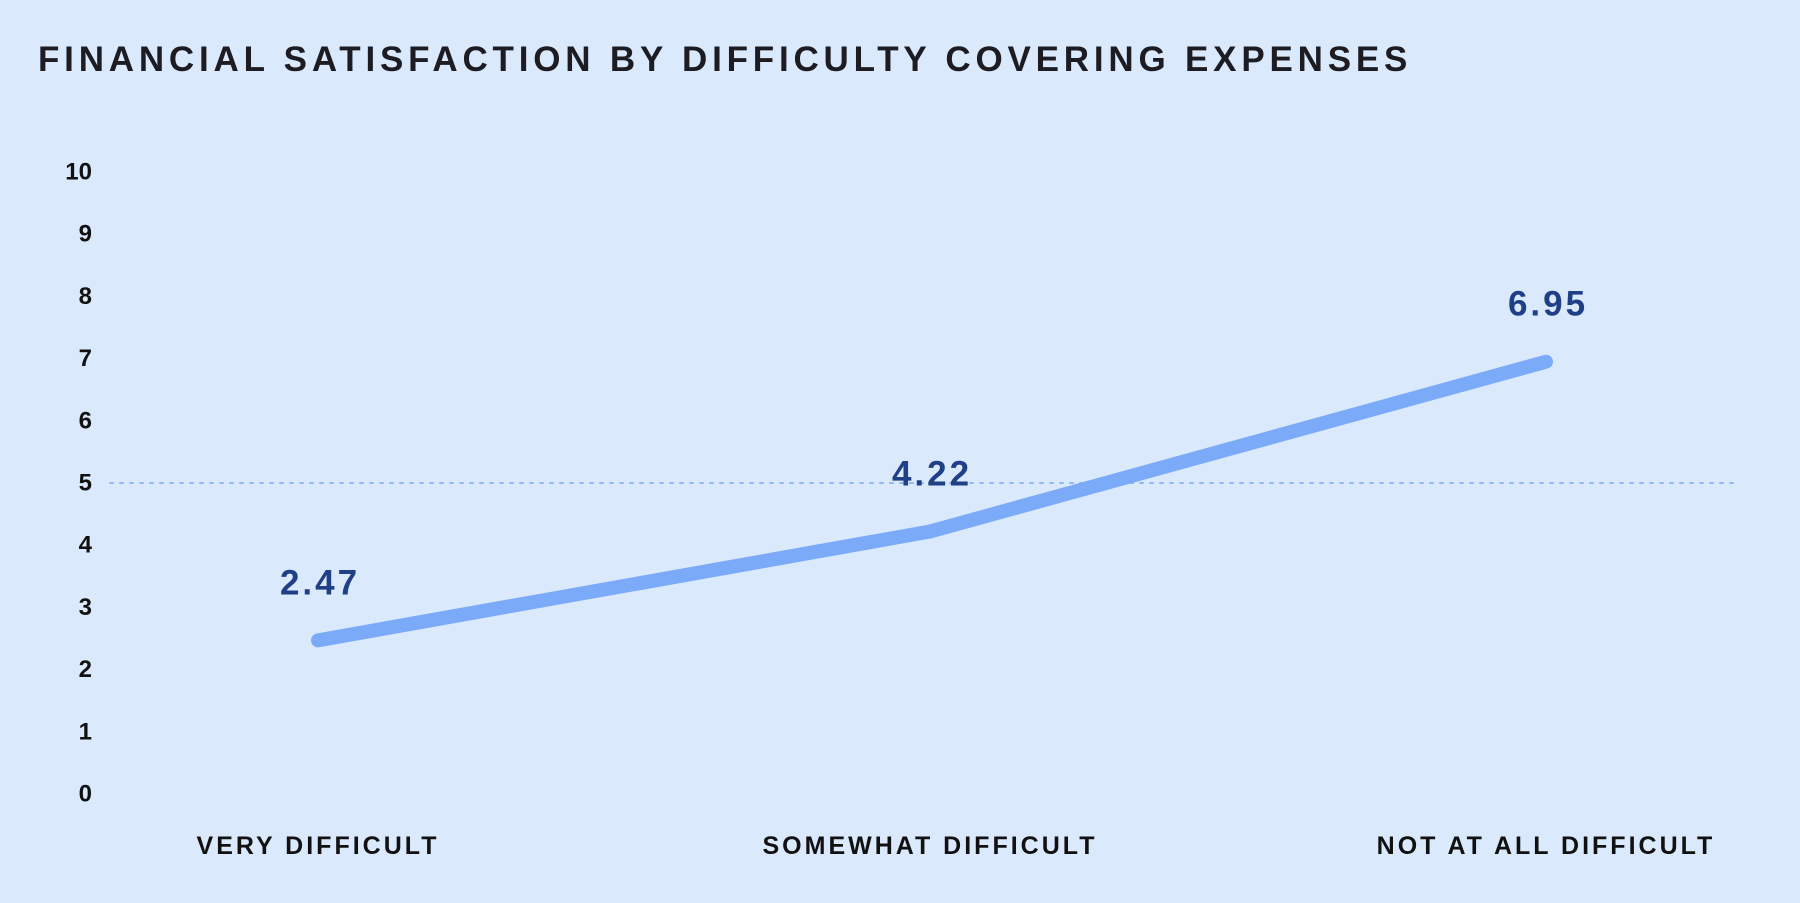  Describe the element at coordinates (85, 296) in the screenshot. I see `y-tick-label: 8` at that location.